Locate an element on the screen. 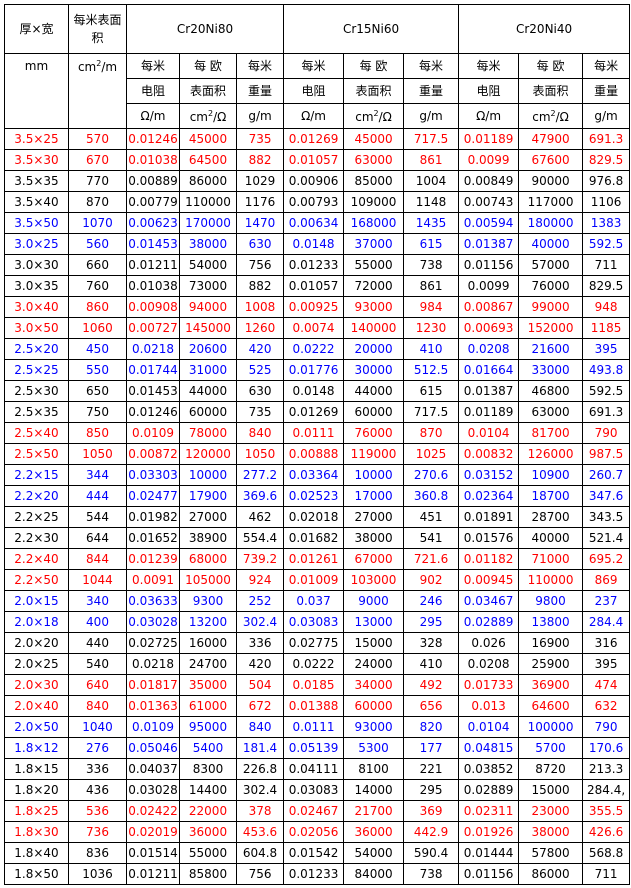 This screenshot has width=631, height=888. cell-cr15ni60-resistance: 0.01388 is located at coordinates (314, 706).